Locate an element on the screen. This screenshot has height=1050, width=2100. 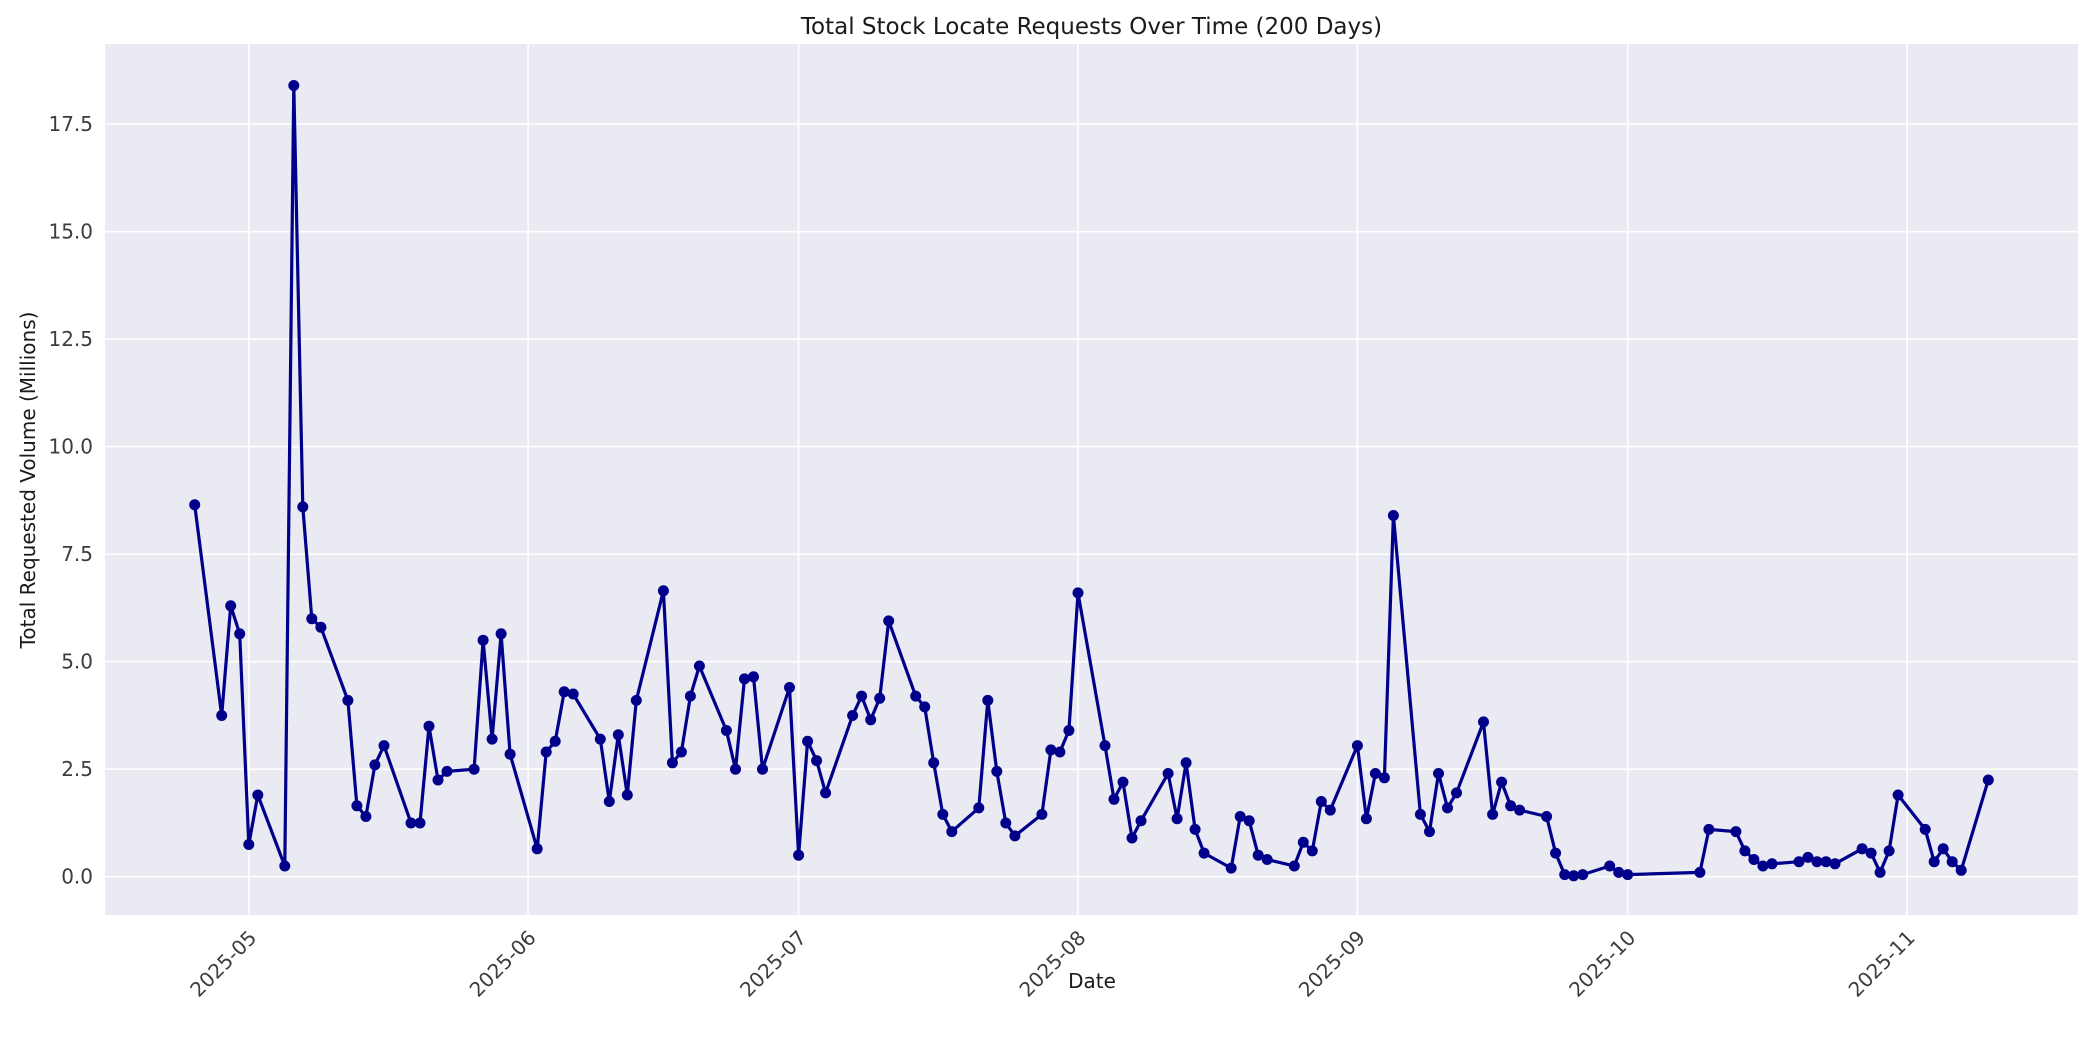
x-tick-label: 2025-05 is located at coordinates (223, 964).